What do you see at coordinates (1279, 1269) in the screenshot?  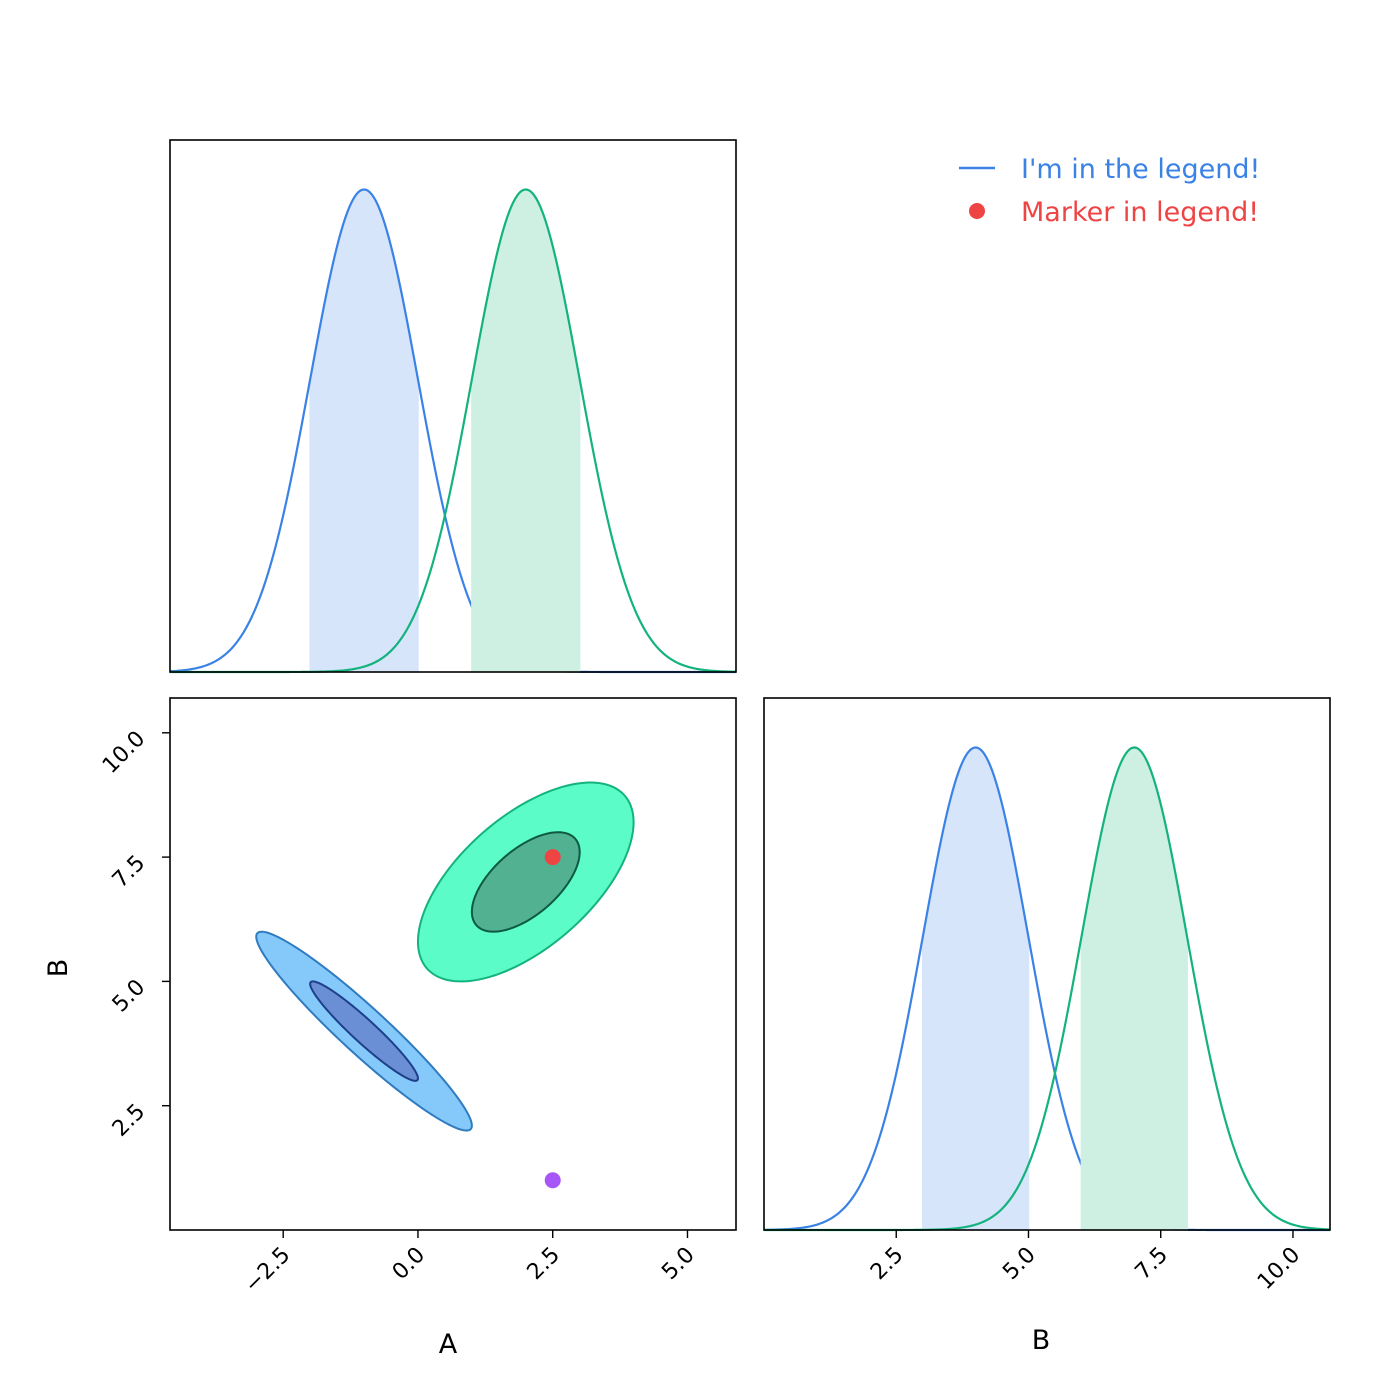 I see `marginal-b-xtick-label: 10.0` at bounding box center [1279, 1269].